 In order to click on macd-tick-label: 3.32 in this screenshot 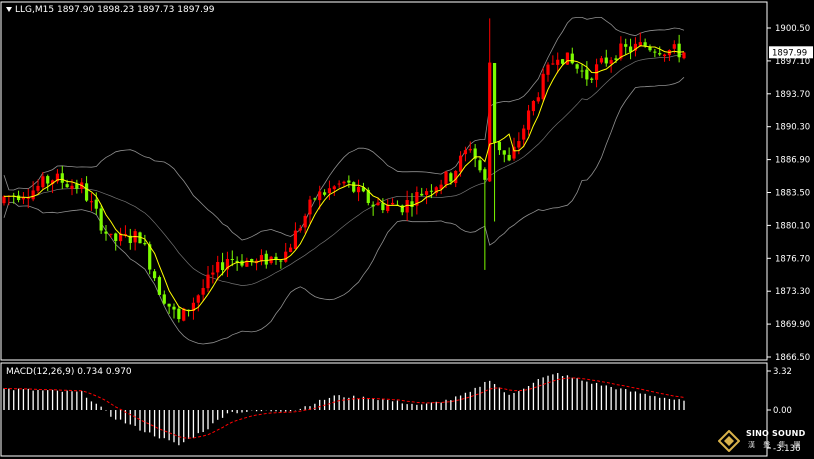, I will do `click(782, 372)`.